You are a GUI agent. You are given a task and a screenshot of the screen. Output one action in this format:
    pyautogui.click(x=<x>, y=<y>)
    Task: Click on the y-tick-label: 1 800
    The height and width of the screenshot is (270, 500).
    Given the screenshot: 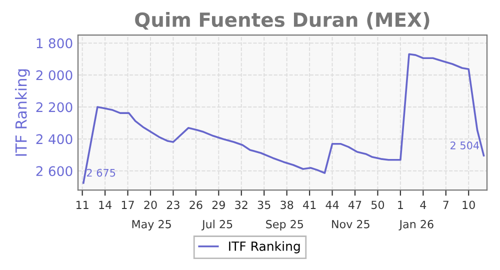 What is the action you would take?
    pyautogui.click(x=54, y=43)
    